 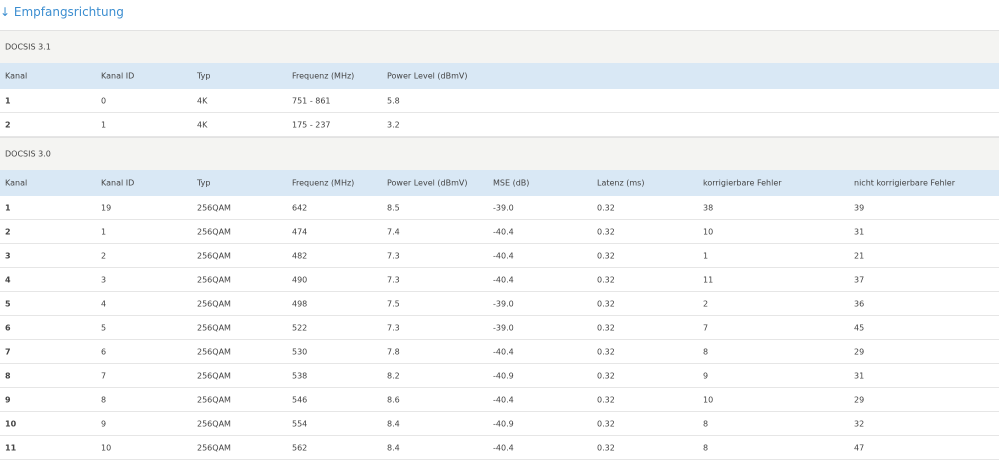 I want to click on table-cell: 7, so click(x=8, y=351).